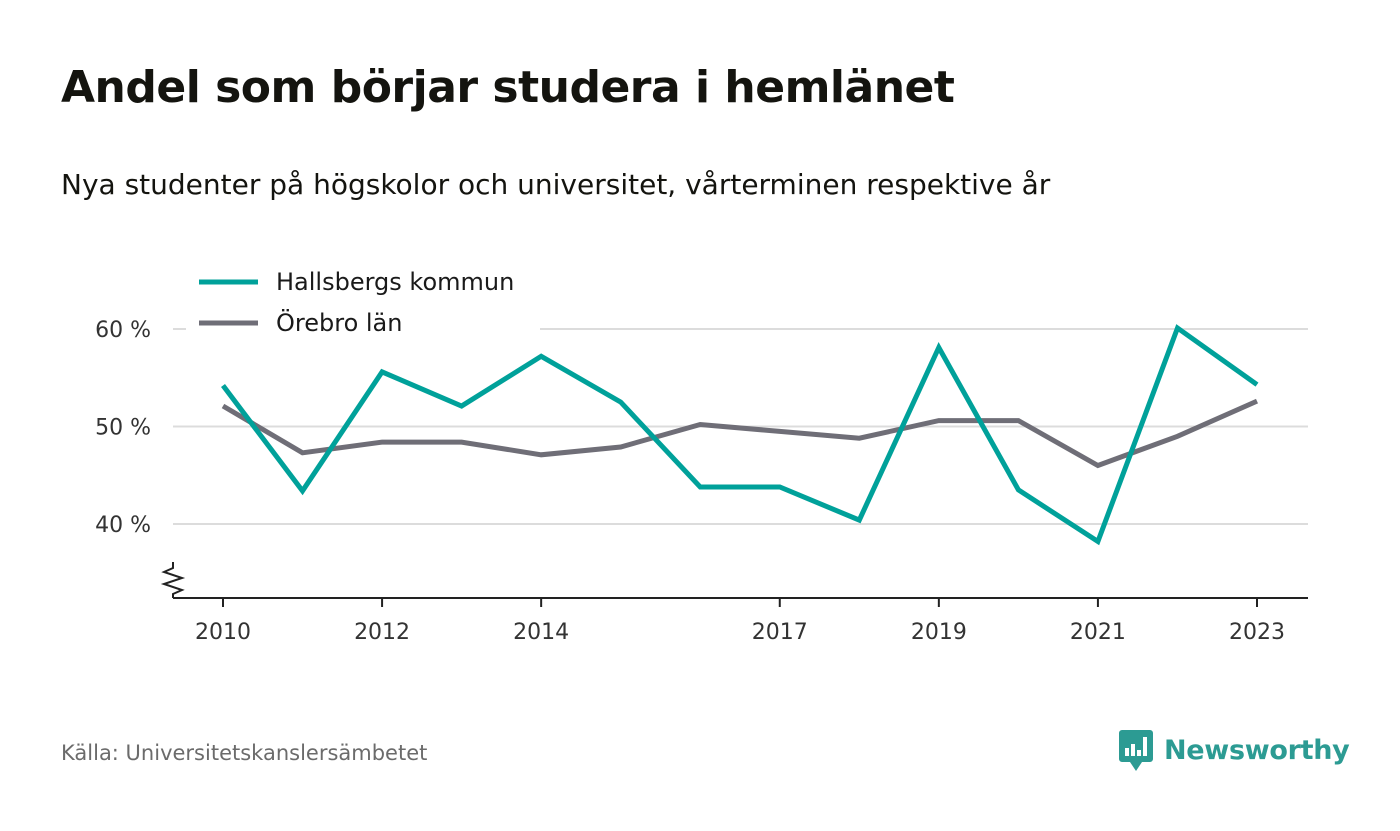 Image resolution: width=1400 pixels, height=831 pixels. I want to click on x-tick-label: 2019, so click(939, 632).